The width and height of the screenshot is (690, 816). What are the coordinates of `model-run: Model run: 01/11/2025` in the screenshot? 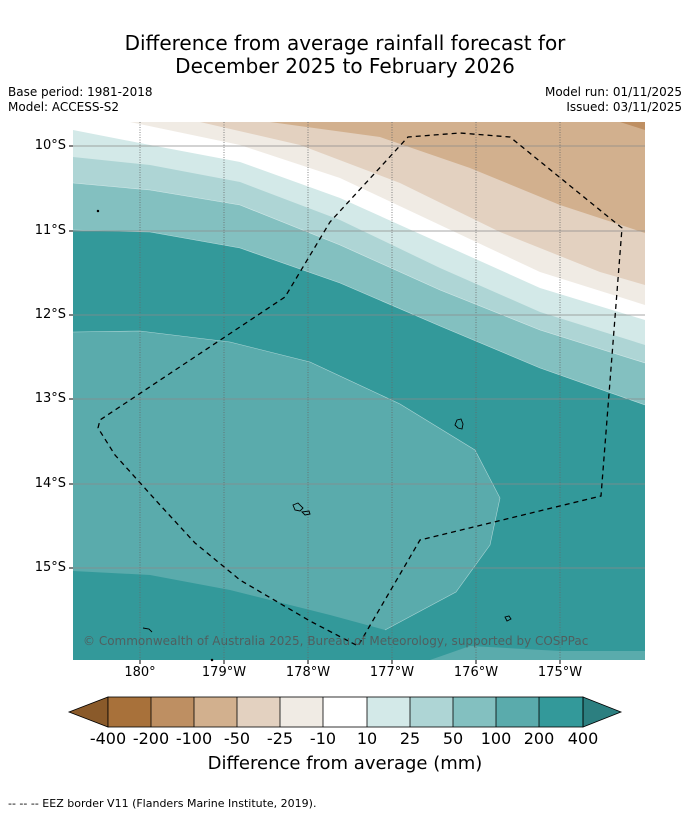 It's located at (613, 92).